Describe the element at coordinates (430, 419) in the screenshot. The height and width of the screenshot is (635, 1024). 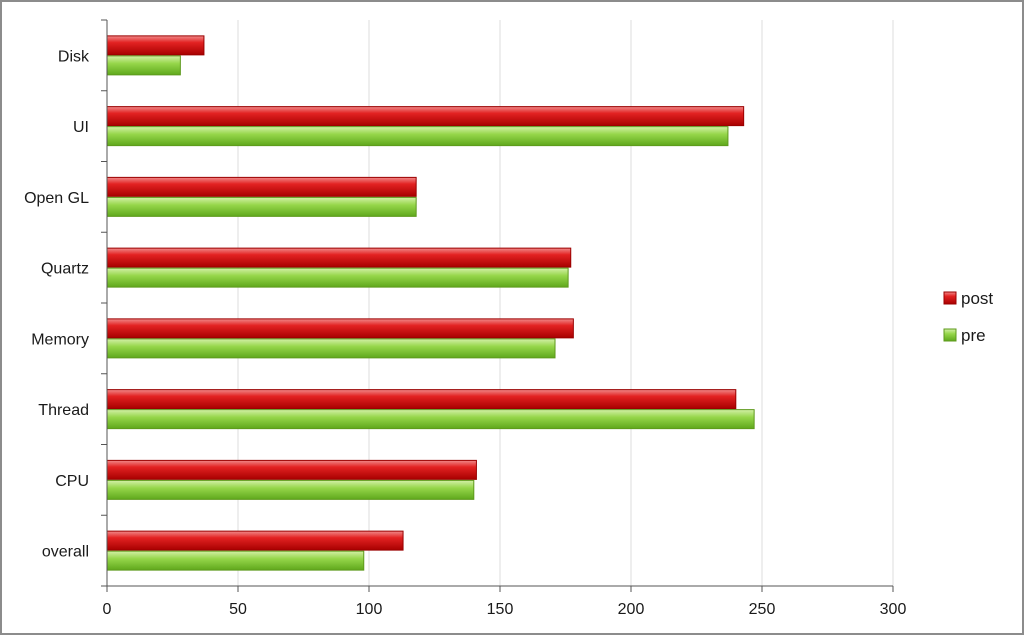
I see `bar-pre-thread` at that location.